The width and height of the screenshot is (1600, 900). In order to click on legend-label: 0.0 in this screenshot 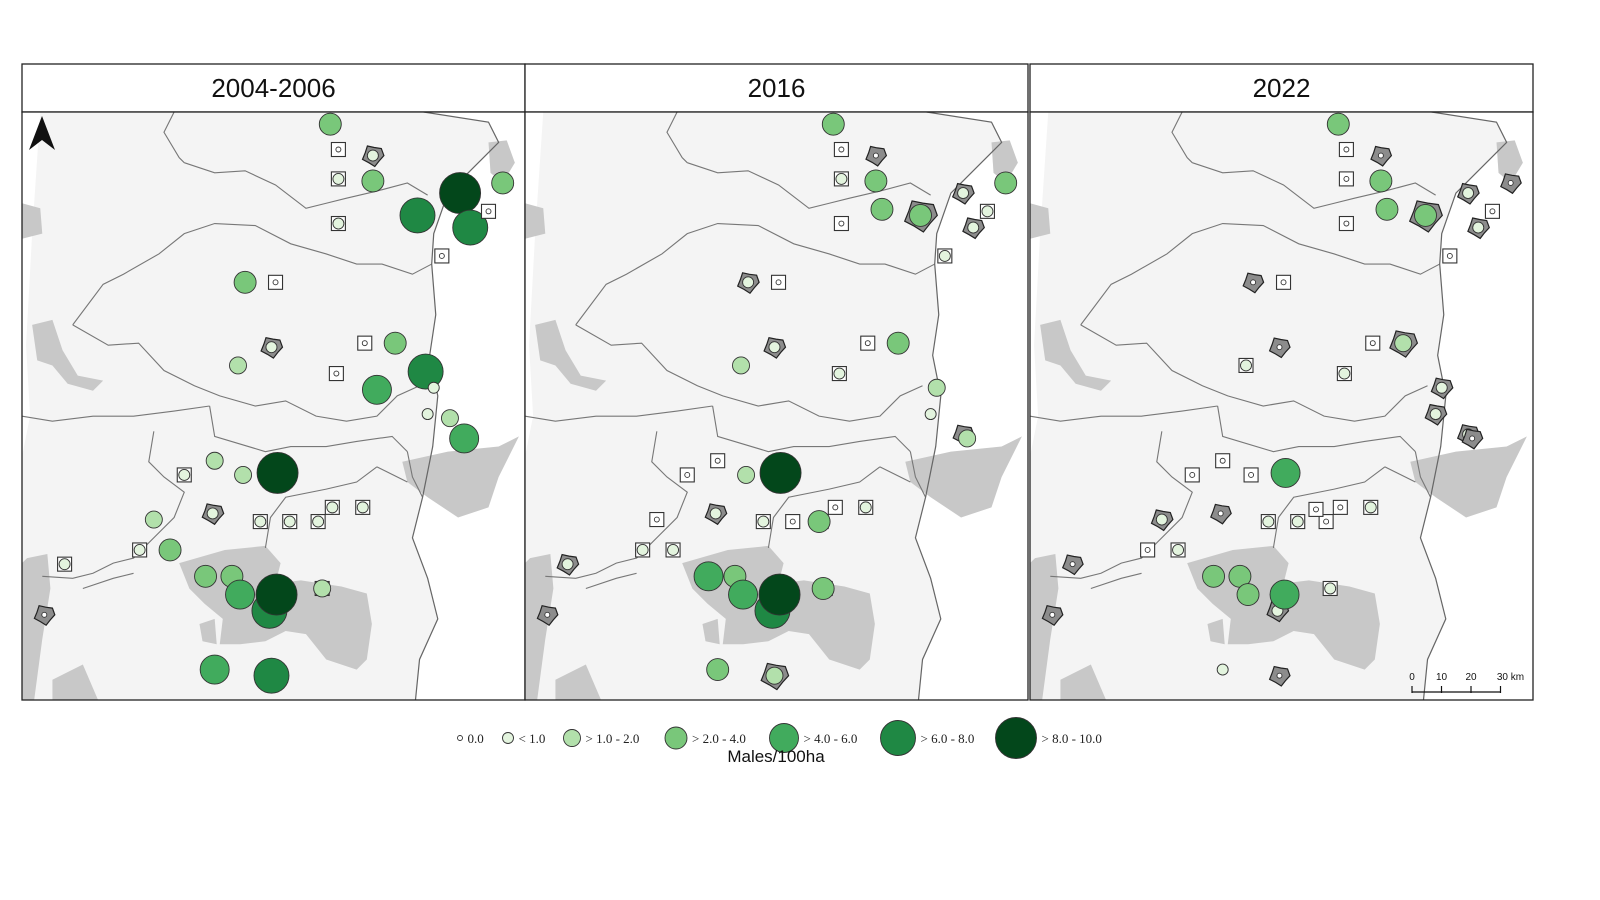, I will do `click(476, 738)`.